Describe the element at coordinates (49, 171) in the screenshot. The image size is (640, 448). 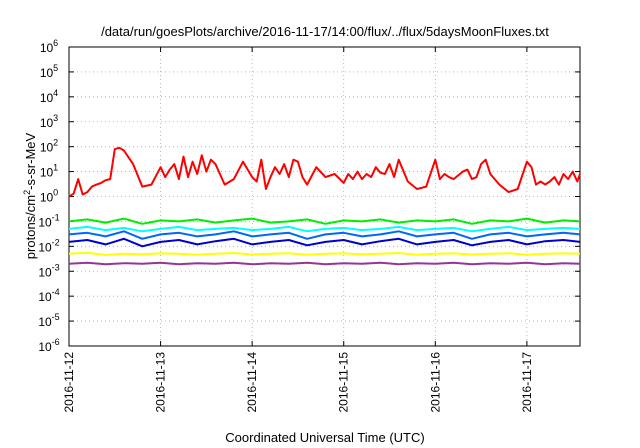
I see `y-tick-label: 10¹` at that location.